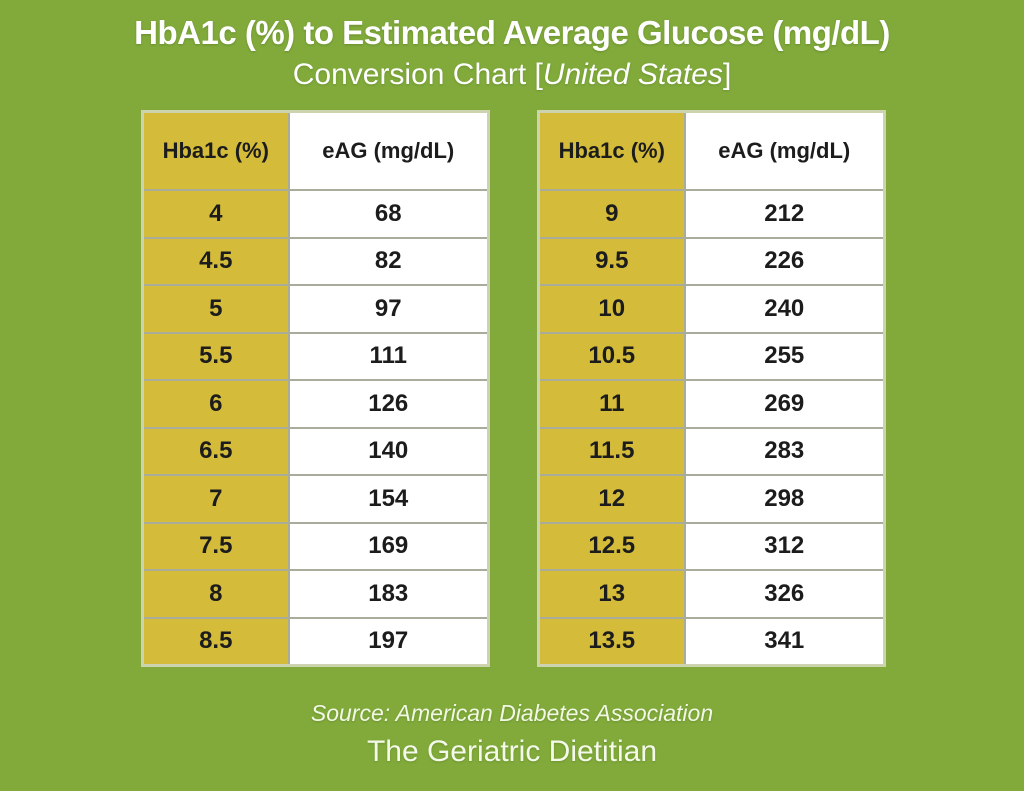  I want to click on hba1c-cell: 8, so click(215, 594).